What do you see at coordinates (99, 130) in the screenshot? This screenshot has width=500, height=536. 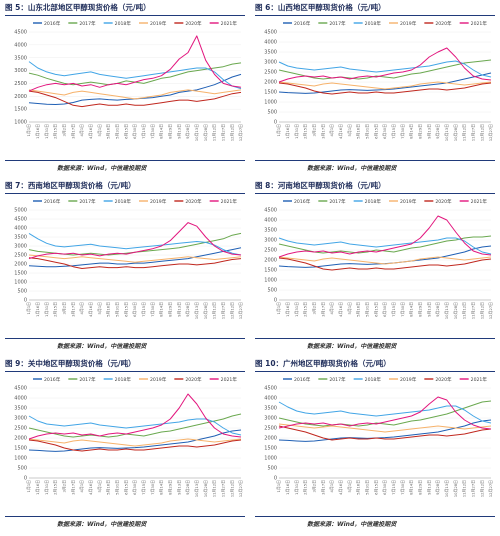 I see `x-tick-label: 5月1日` at bounding box center [99, 130].